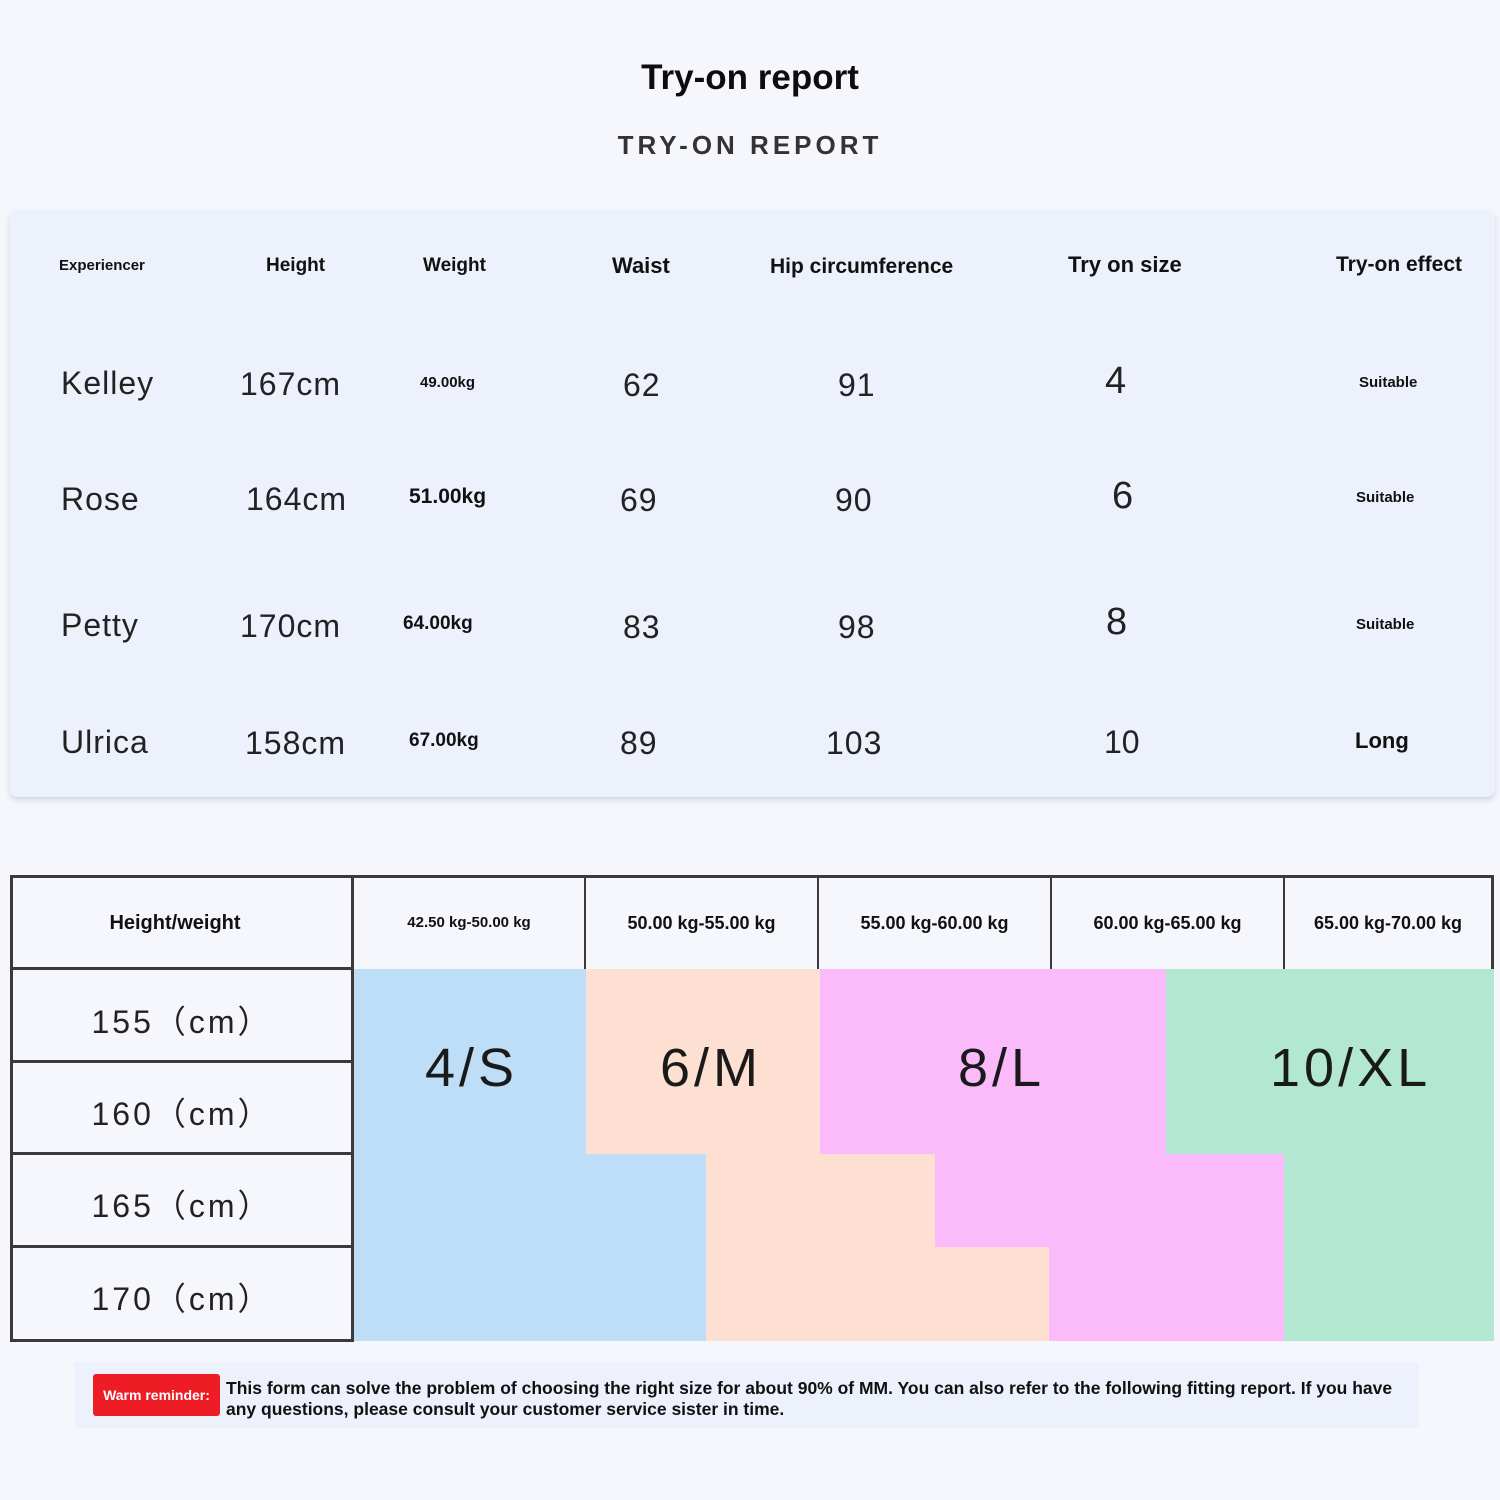 This screenshot has width=1500, height=1500. I want to click on size-label-8l: 8/L, so click(1002, 1068).